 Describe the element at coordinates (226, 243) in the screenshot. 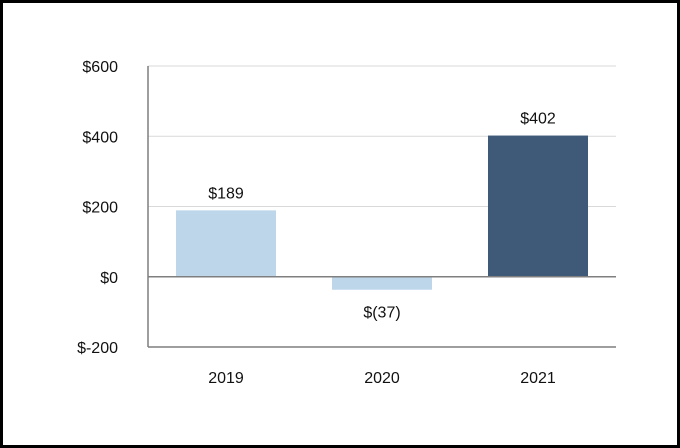

I see `bar-2019` at that location.